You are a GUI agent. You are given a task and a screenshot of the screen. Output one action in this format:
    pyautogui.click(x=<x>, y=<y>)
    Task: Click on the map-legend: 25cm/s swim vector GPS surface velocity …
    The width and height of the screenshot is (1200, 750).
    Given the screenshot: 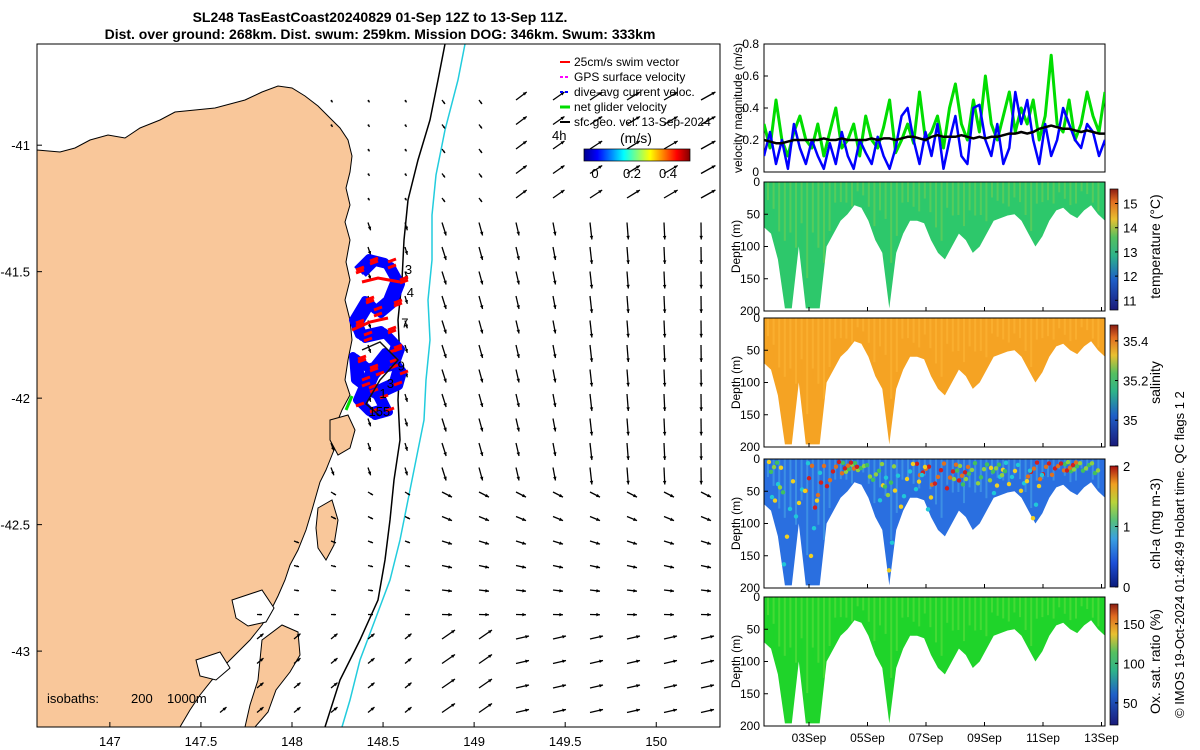 What is the action you would take?
    pyautogui.click(x=631, y=118)
    